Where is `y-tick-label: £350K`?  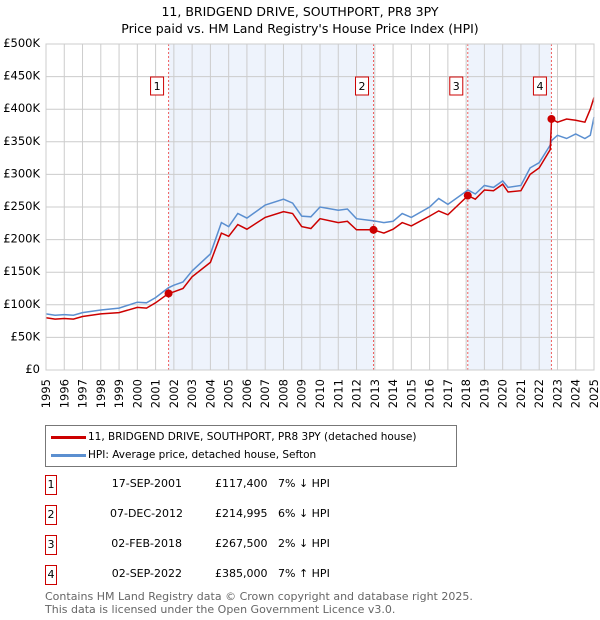 y-tick-label: £350K is located at coordinates (21, 141).